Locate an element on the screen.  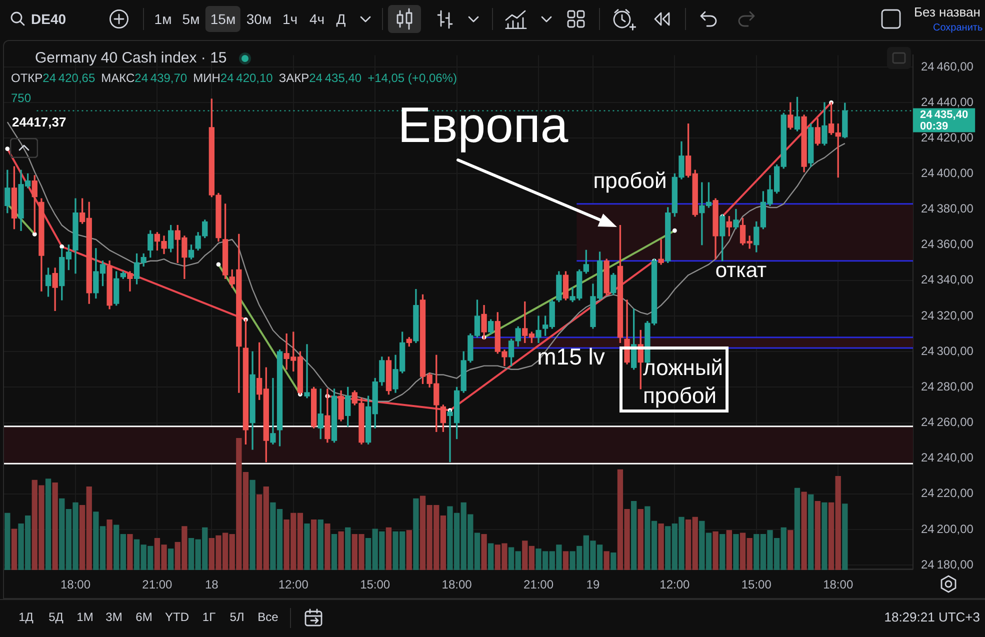
annotation: МАКС is located at coordinates (118, 78).